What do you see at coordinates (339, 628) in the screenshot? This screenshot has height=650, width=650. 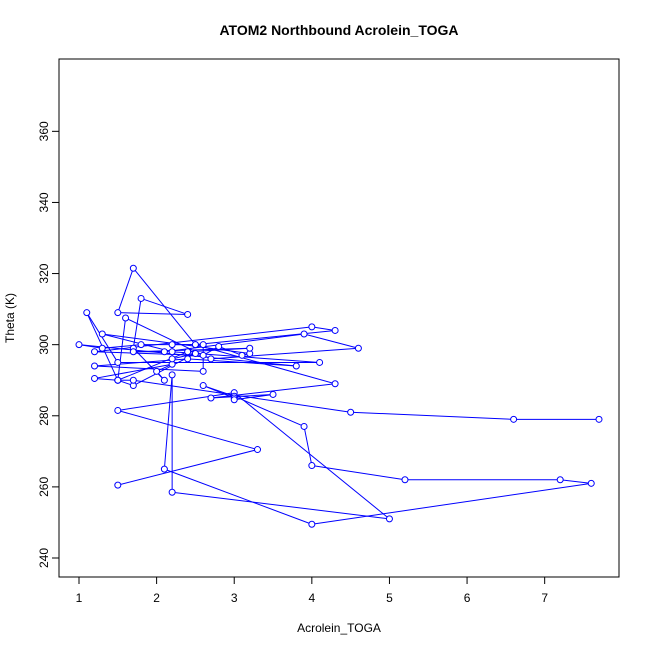 I see `x-axis-label: Acrolein_TOGA` at bounding box center [339, 628].